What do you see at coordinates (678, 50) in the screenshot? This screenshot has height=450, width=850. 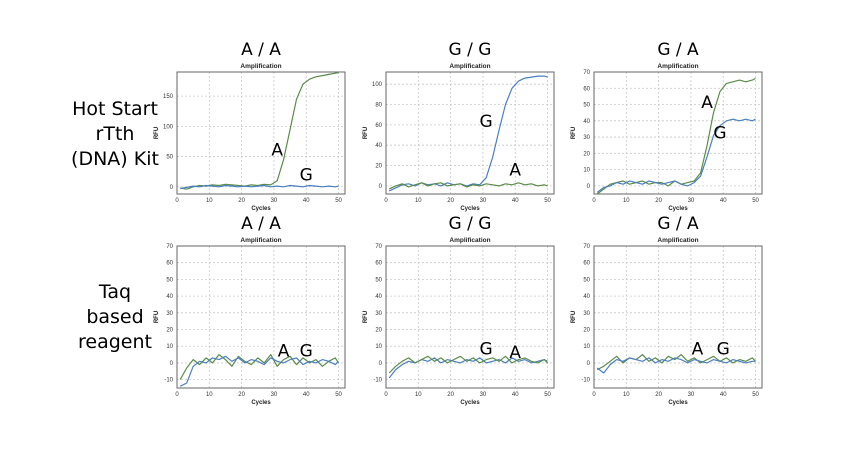 I see `chart-title: G / A` at bounding box center [678, 50].